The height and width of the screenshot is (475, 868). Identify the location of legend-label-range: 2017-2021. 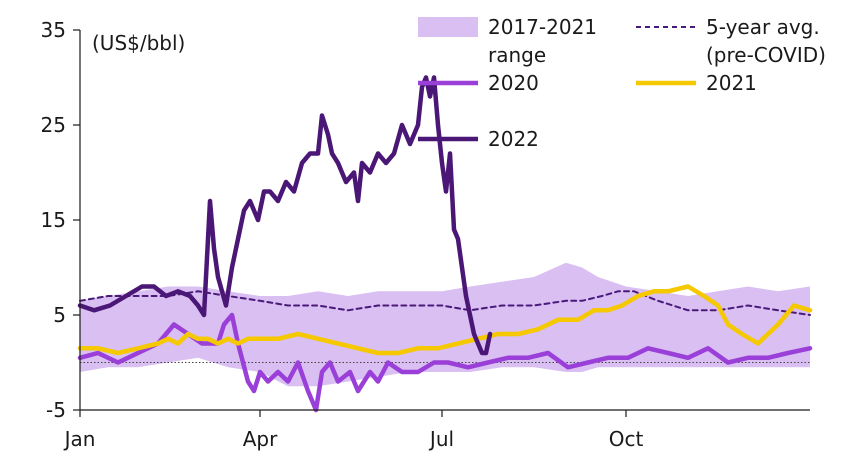
(542, 27).